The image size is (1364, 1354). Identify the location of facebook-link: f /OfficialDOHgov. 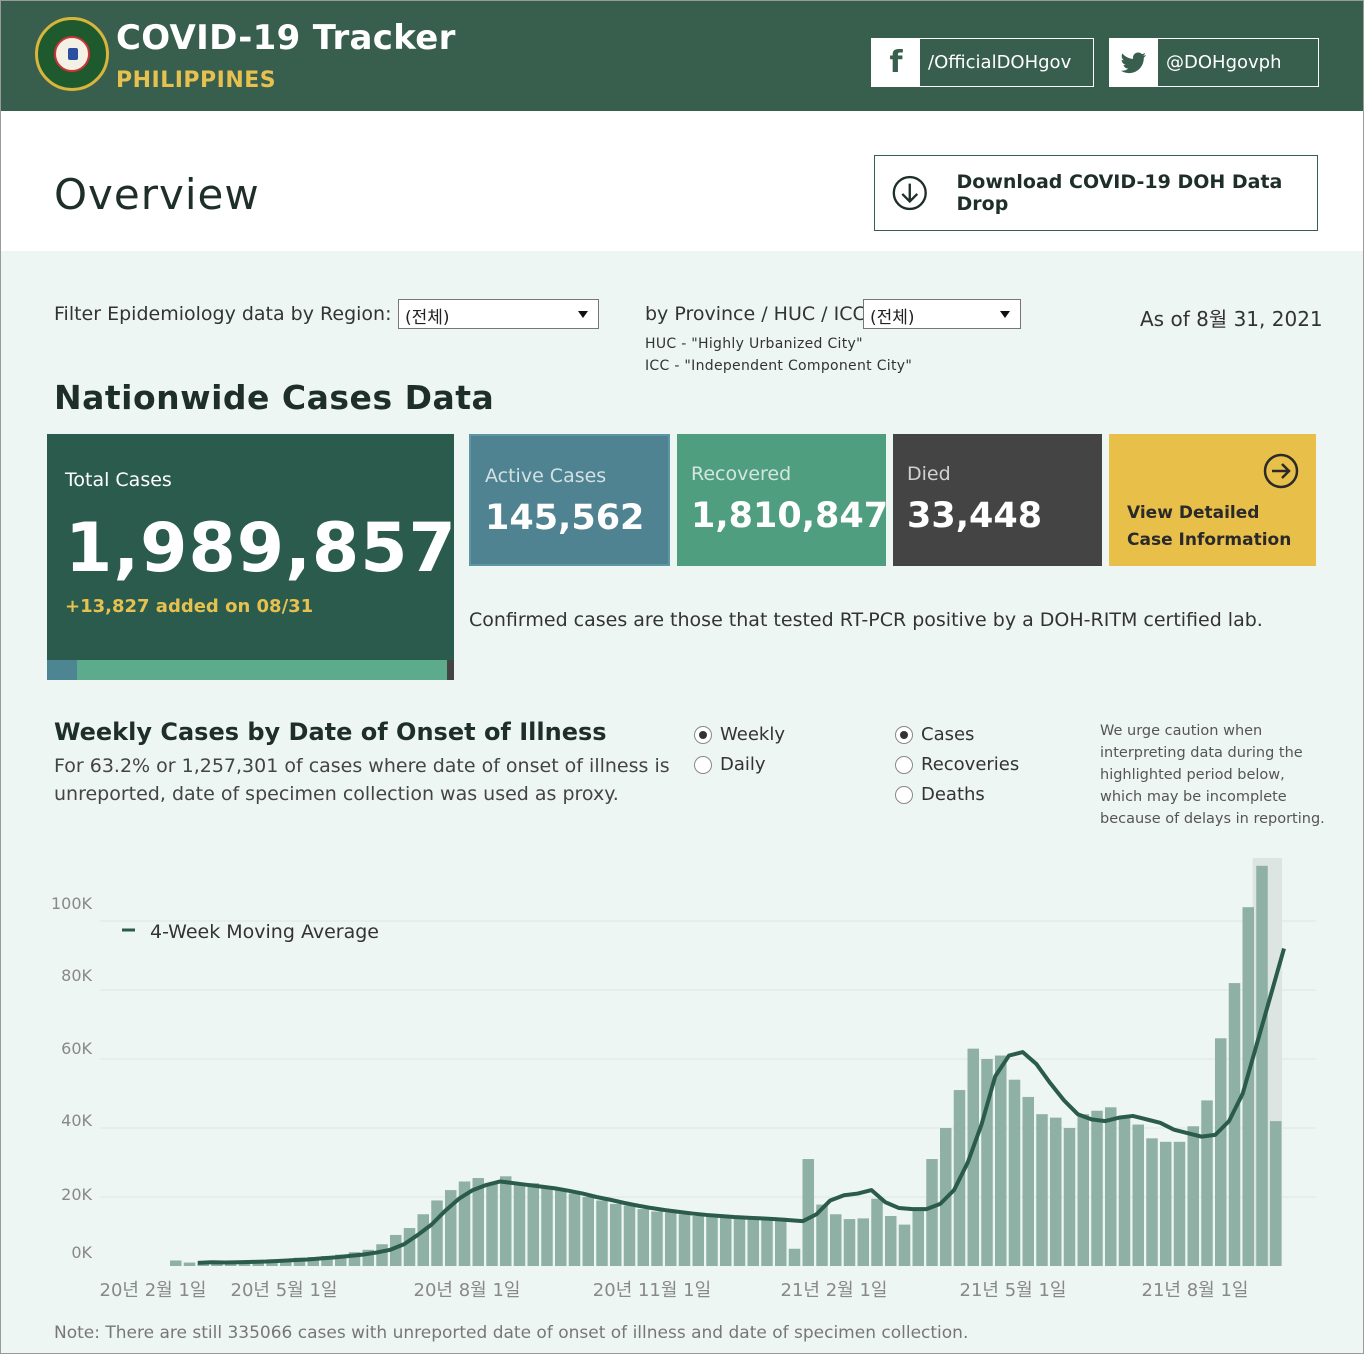
(982, 62).